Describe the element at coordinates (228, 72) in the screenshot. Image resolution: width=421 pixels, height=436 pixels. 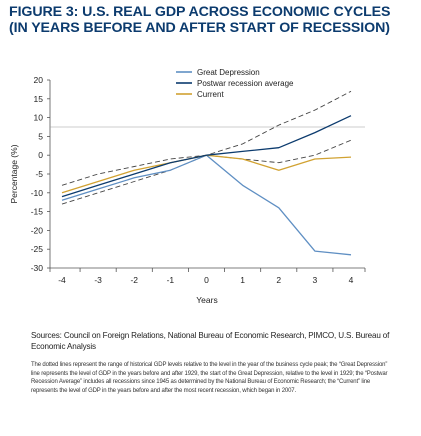
I see `legend-label: Great Depression` at that location.